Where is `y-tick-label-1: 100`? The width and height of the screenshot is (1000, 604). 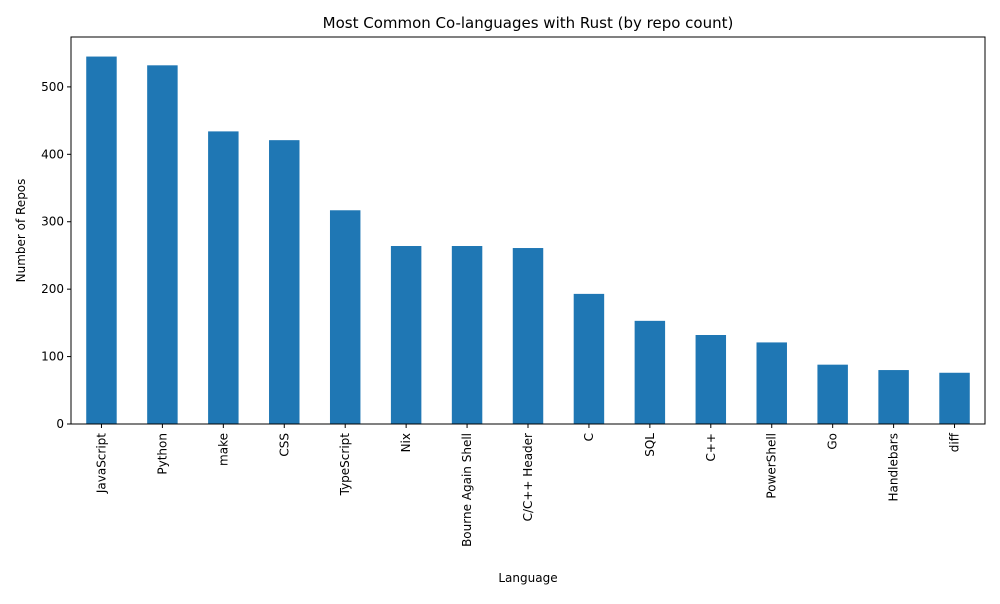
y-tick-label-1: 100 is located at coordinates (52, 357).